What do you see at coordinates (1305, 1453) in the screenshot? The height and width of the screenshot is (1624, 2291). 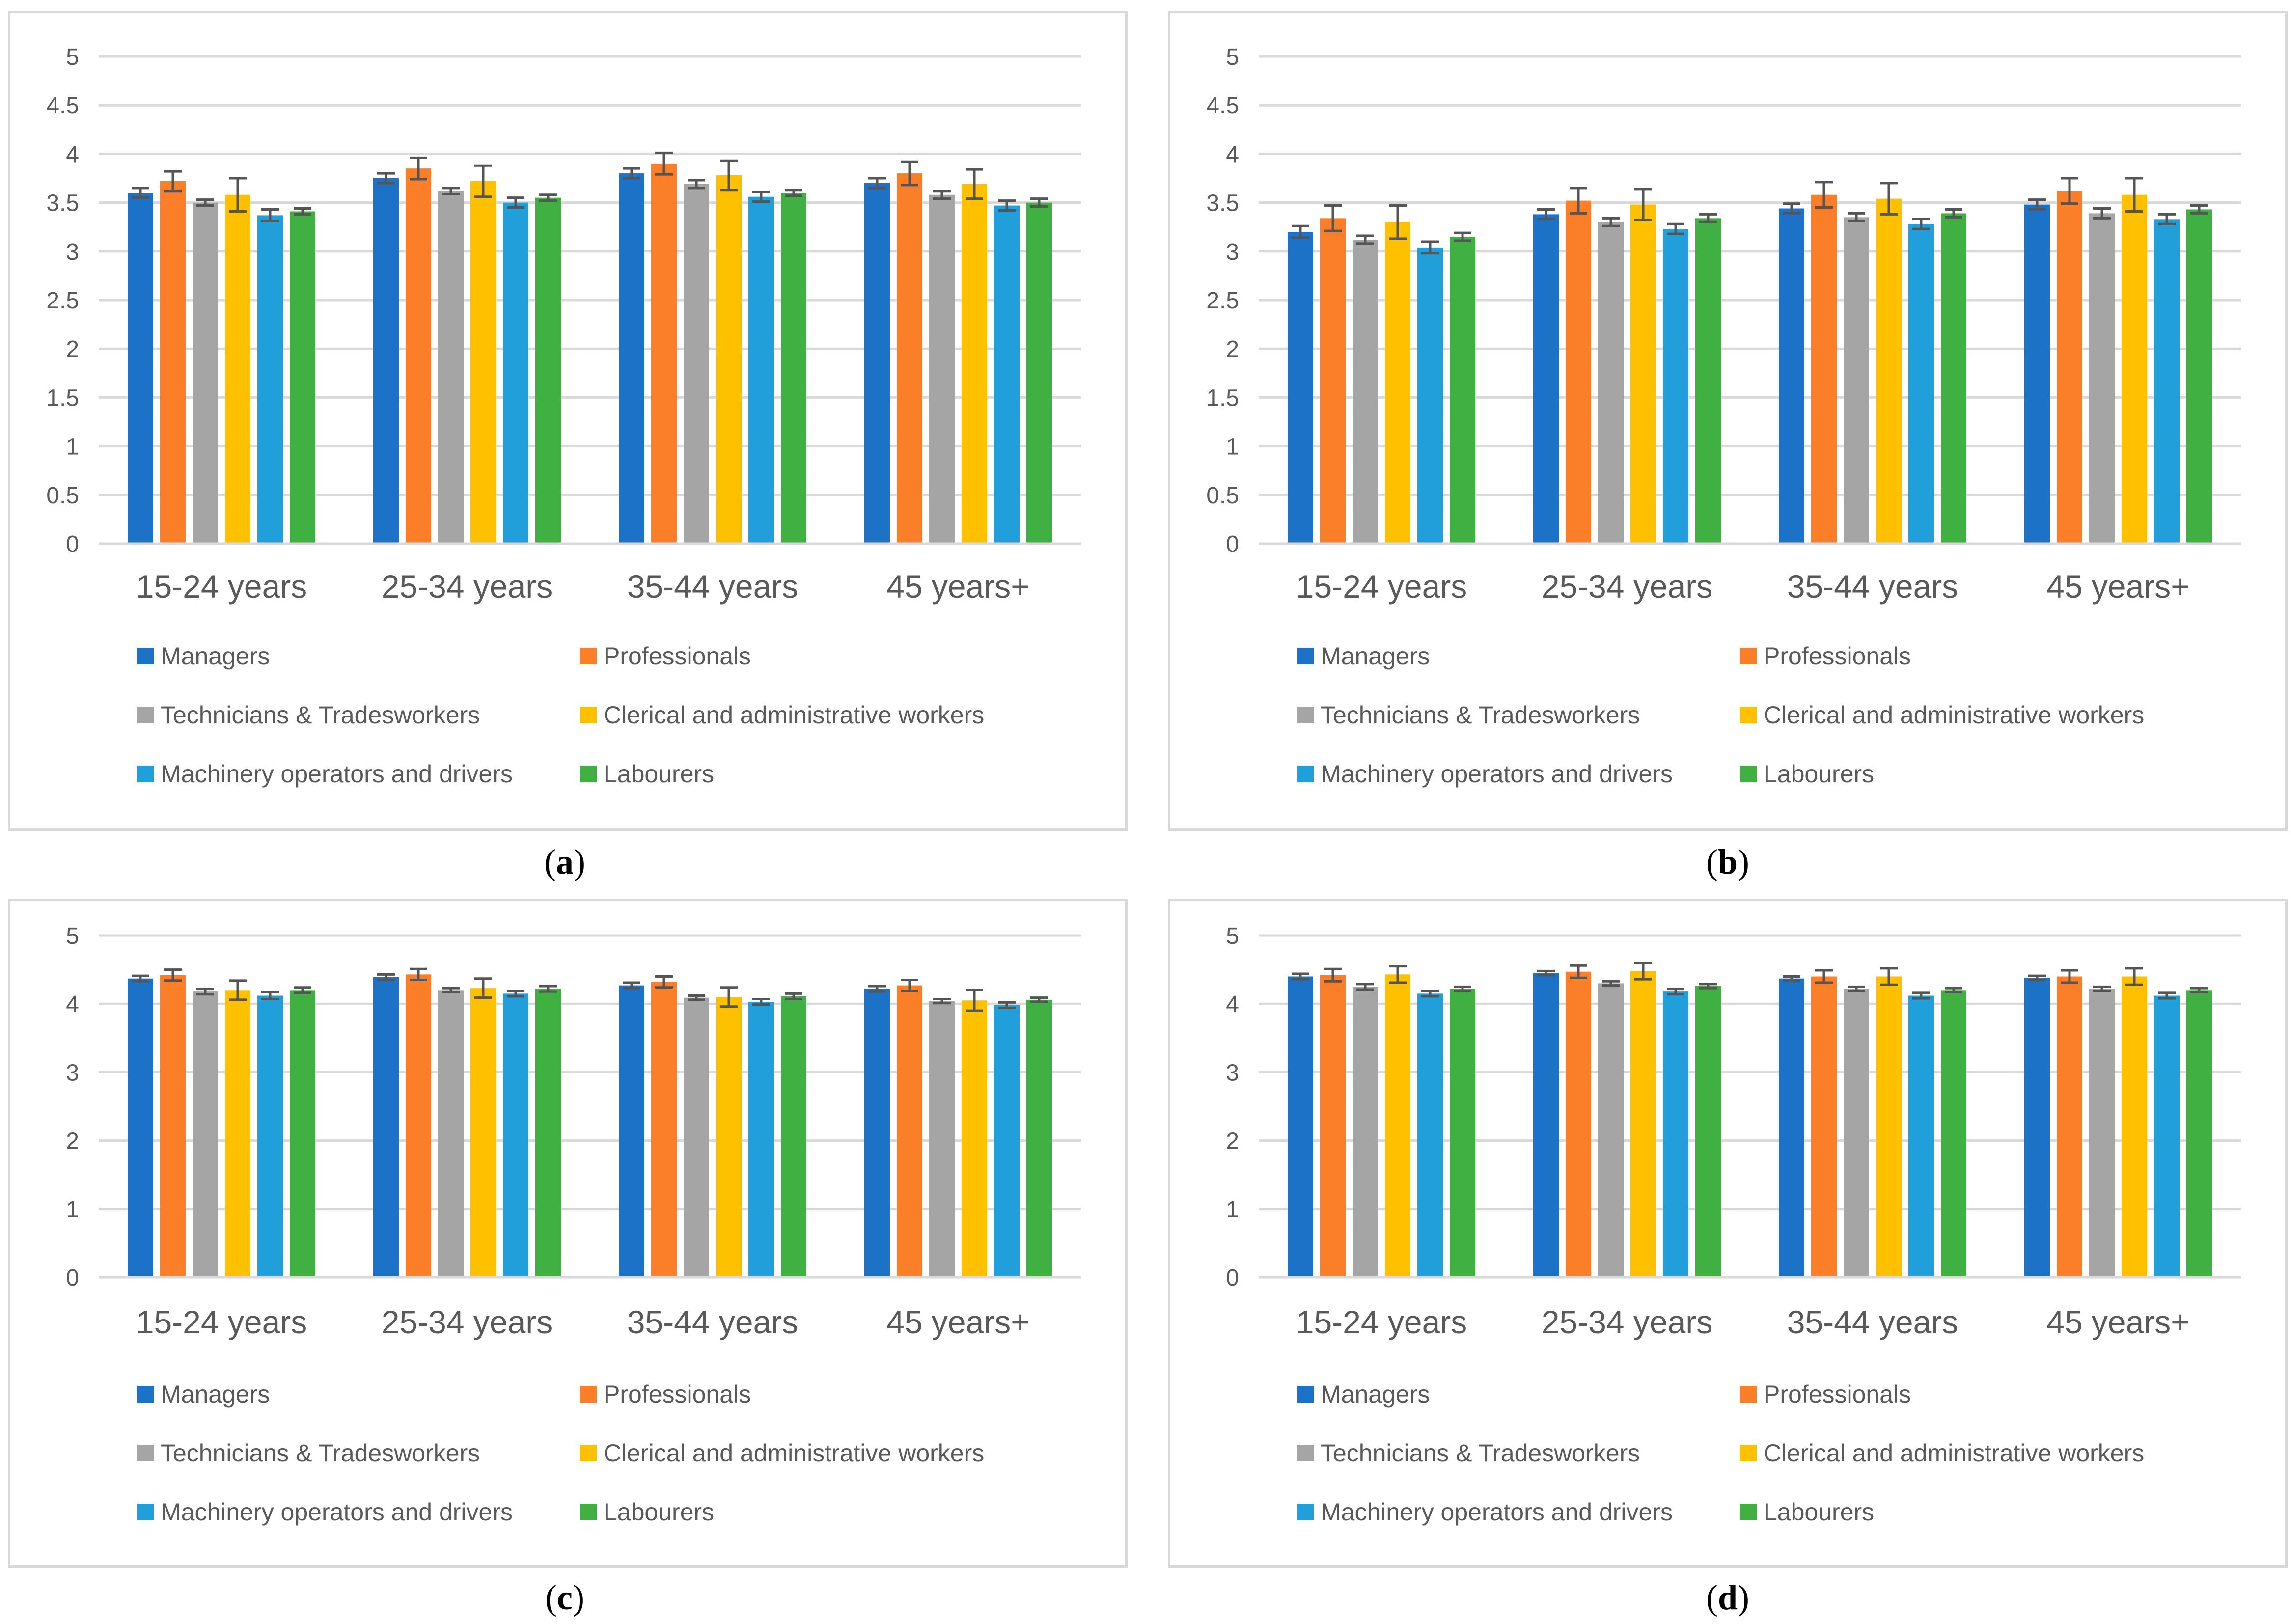 I see `legend-swatch-d-technicians` at bounding box center [1305, 1453].